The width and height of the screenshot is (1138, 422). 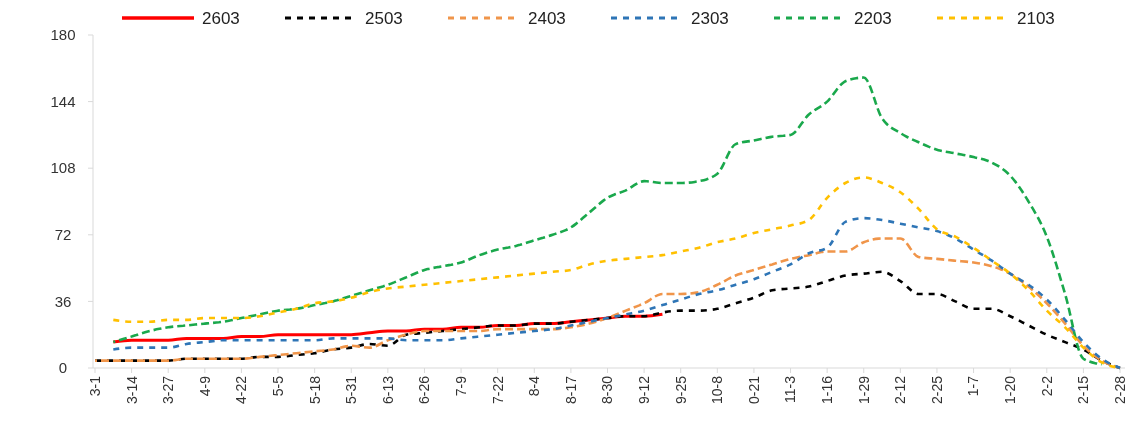 What do you see at coordinates (314, 390) in the screenshot?
I see `x-tick-label: 5-18` at bounding box center [314, 390].